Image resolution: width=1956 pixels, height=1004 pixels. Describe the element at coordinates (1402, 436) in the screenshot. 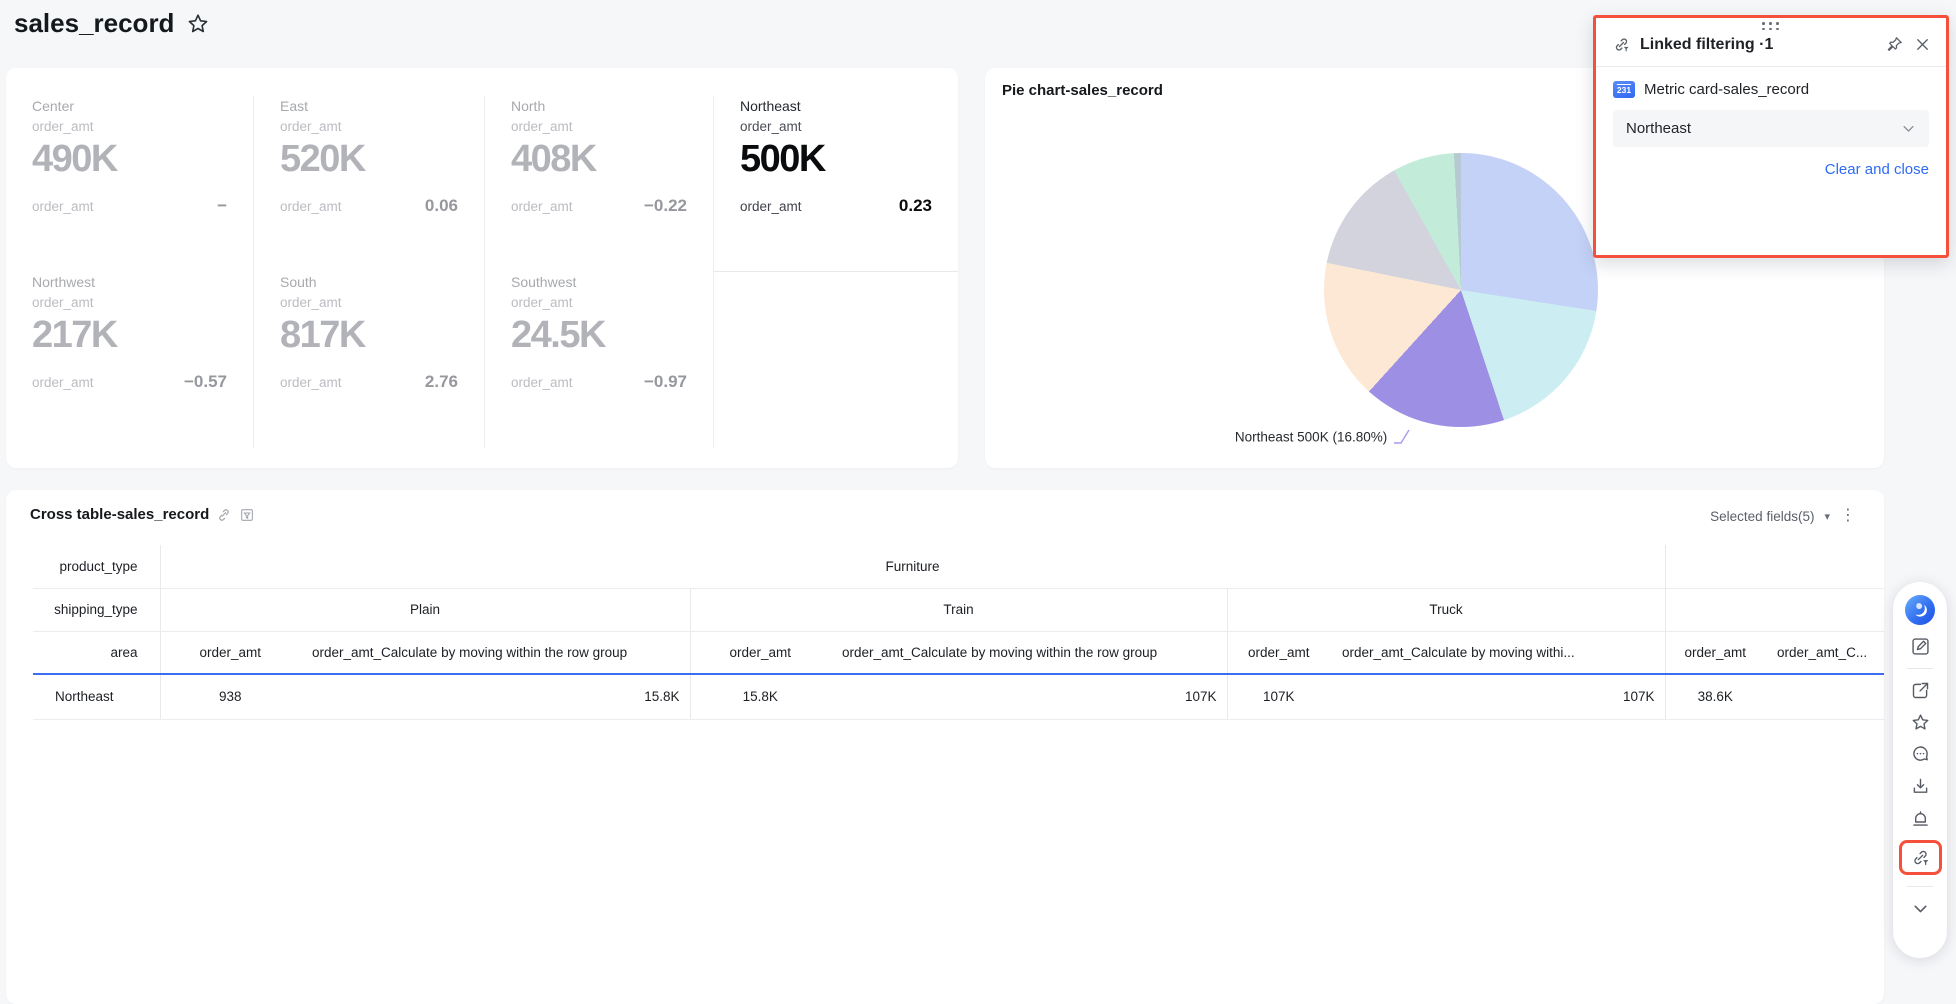

I see `callout-connector-line` at that location.